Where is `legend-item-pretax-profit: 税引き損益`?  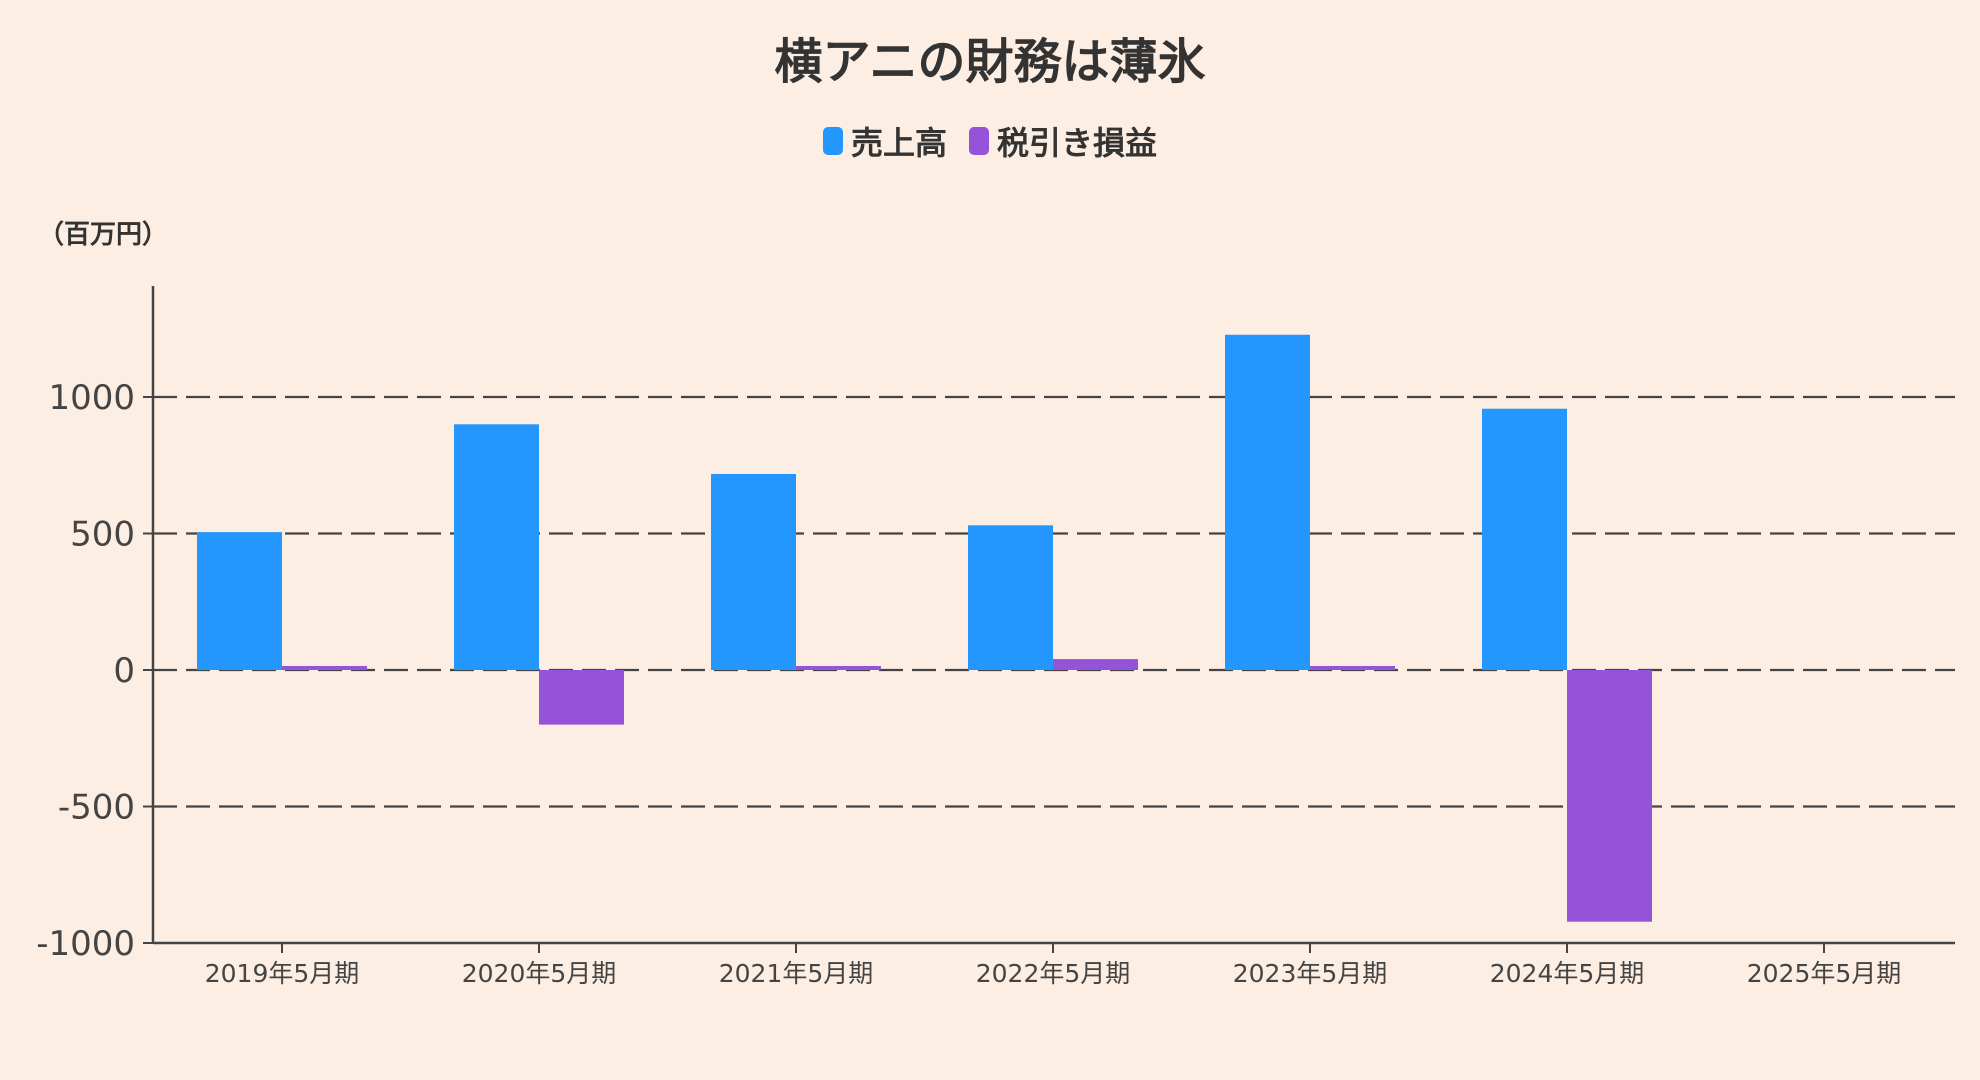
legend-item-pretax-profit: 税引き損益 is located at coordinates (1063, 141).